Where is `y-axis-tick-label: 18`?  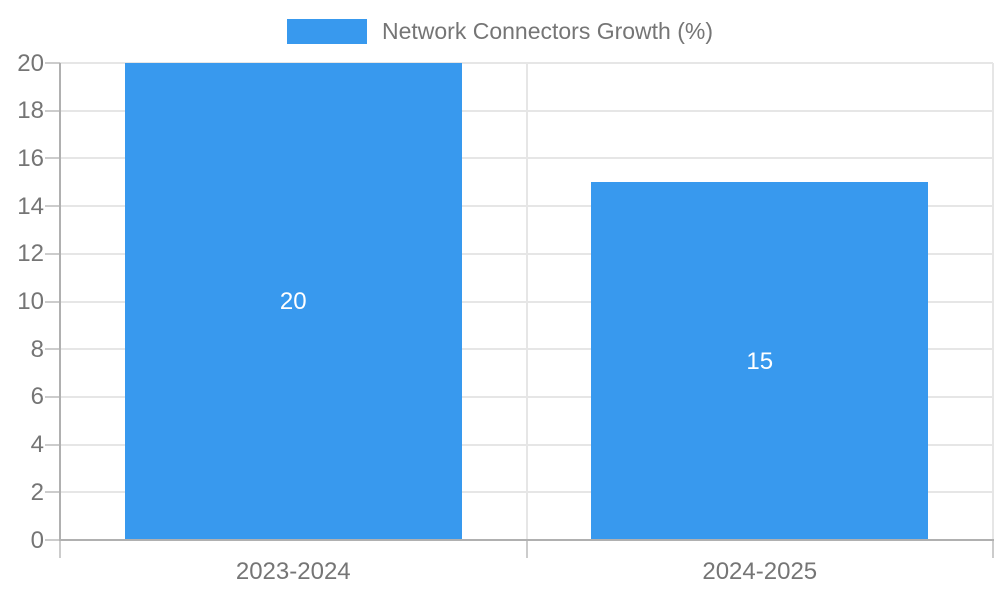 y-axis-tick-label: 18 is located at coordinates (30, 111).